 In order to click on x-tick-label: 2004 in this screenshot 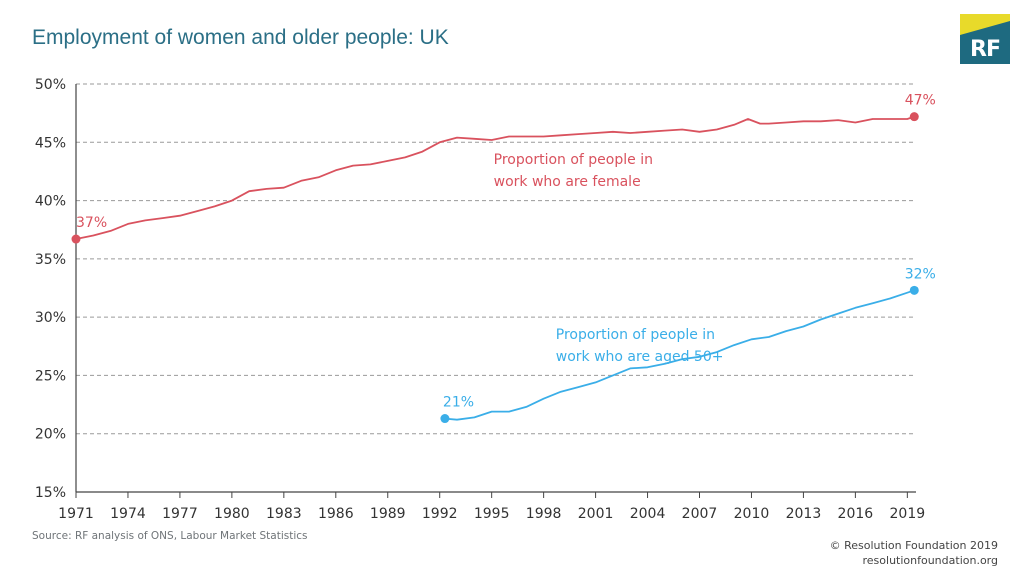, I will do `click(648, 514)`.